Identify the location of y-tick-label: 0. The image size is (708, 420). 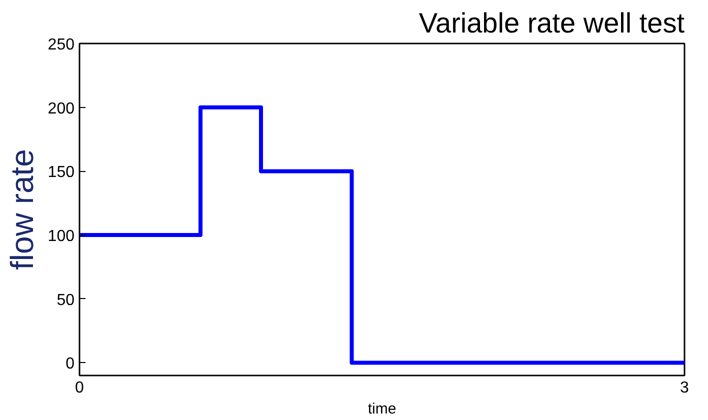
(70, 364).